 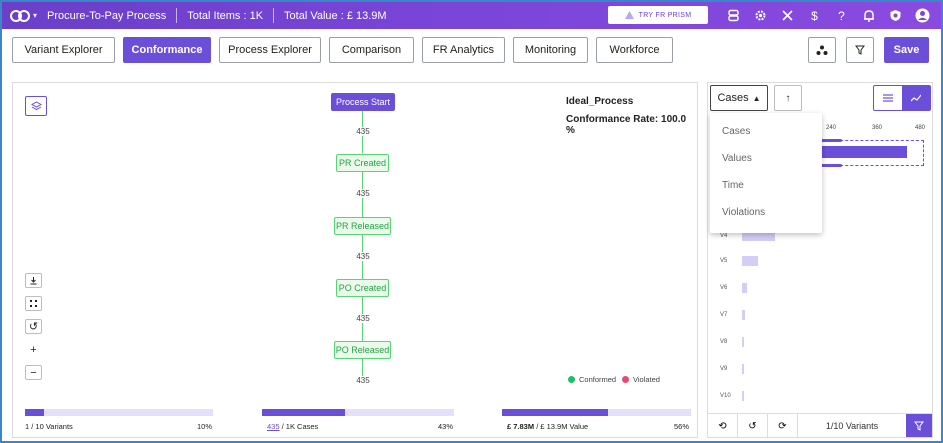 I want to click on zoom-out-button: −, so click(x=33, y=372).